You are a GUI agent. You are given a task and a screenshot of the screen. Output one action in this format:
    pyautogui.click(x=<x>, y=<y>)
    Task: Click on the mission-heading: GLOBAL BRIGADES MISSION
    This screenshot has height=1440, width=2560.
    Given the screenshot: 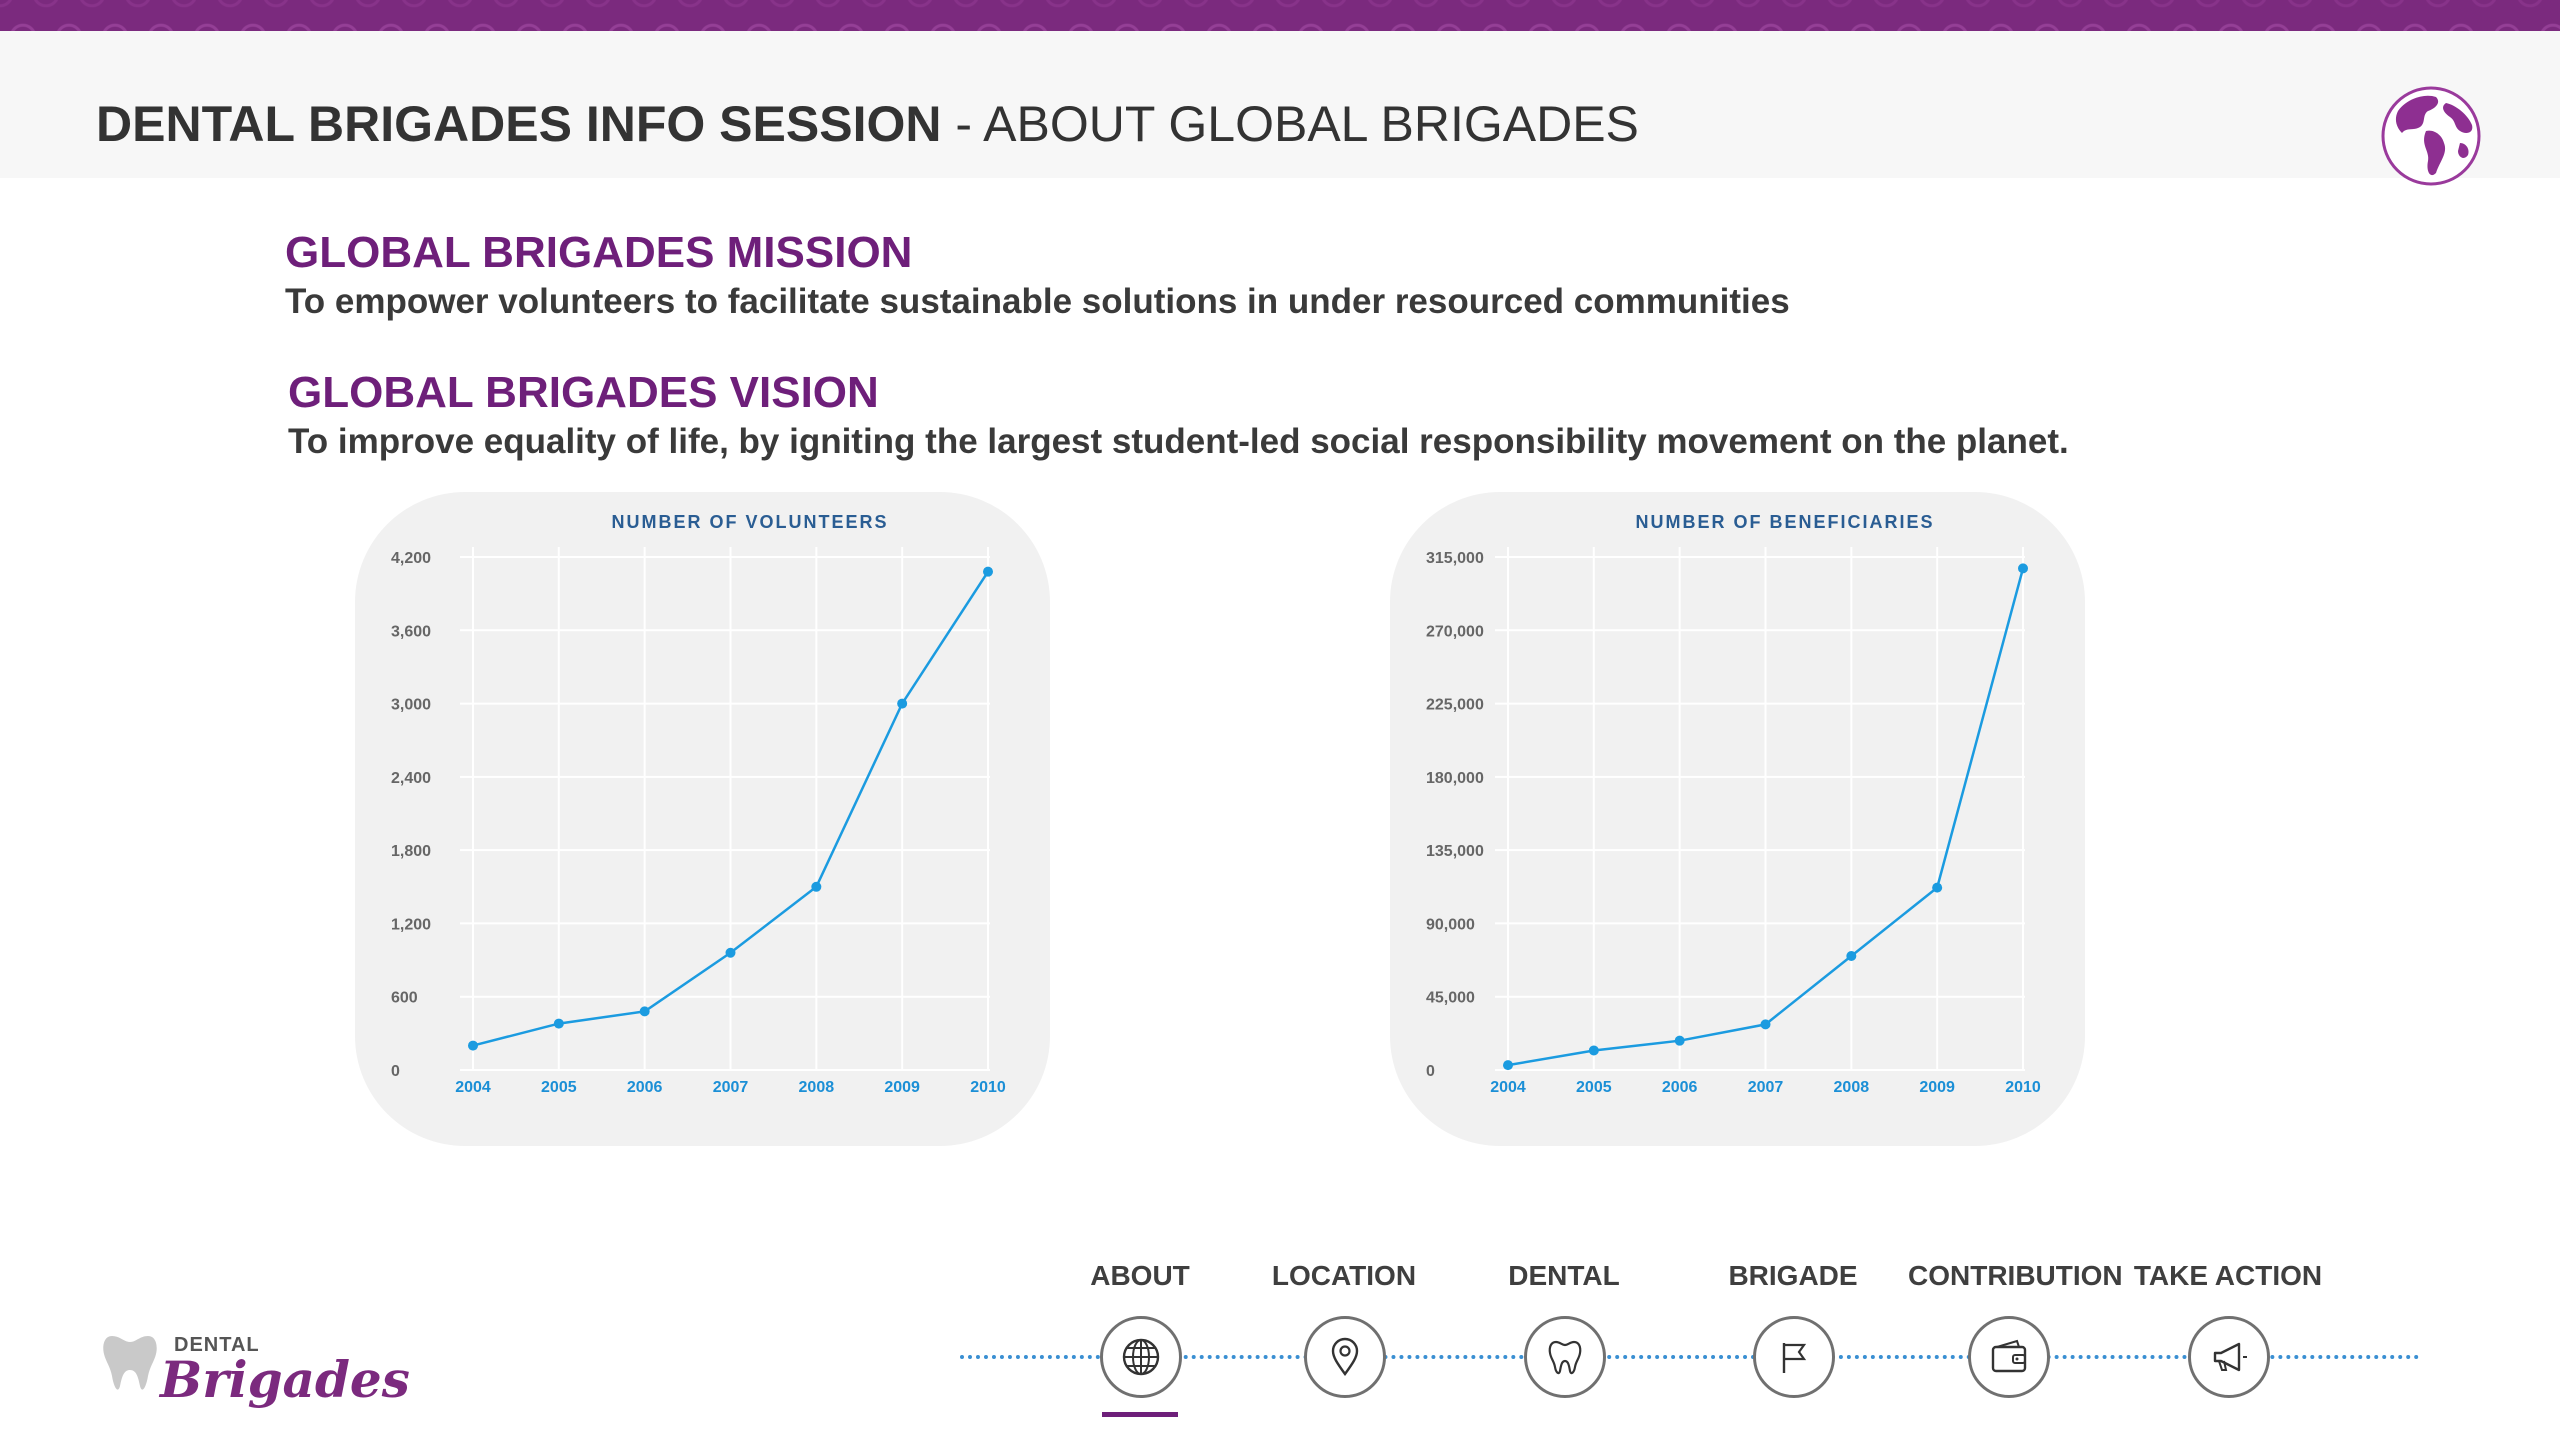 What is the action you would take?
    pyautogui.click(x=599, y=252)
    